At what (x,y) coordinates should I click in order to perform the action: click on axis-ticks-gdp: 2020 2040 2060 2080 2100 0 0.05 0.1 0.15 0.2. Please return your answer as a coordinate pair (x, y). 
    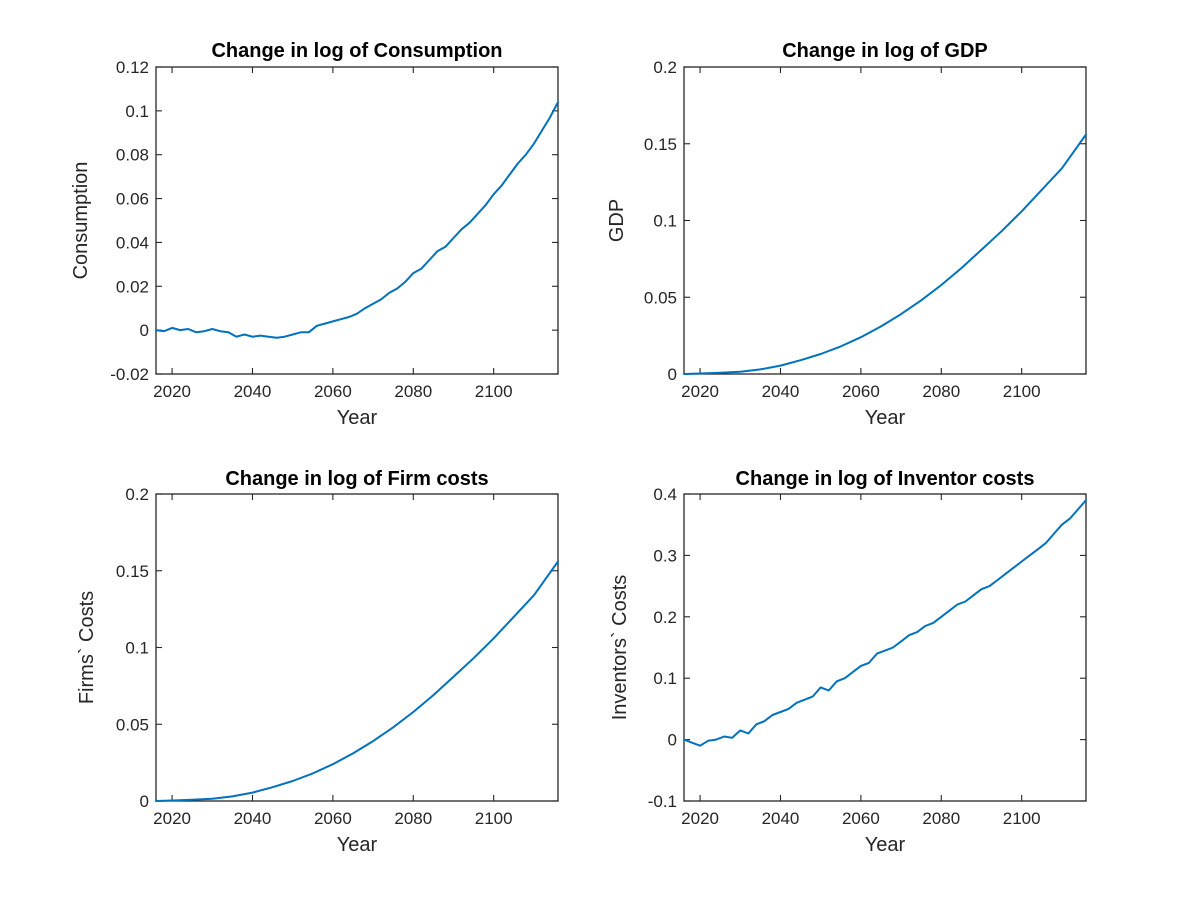
    Looking at the image, I should click on (865, 229).